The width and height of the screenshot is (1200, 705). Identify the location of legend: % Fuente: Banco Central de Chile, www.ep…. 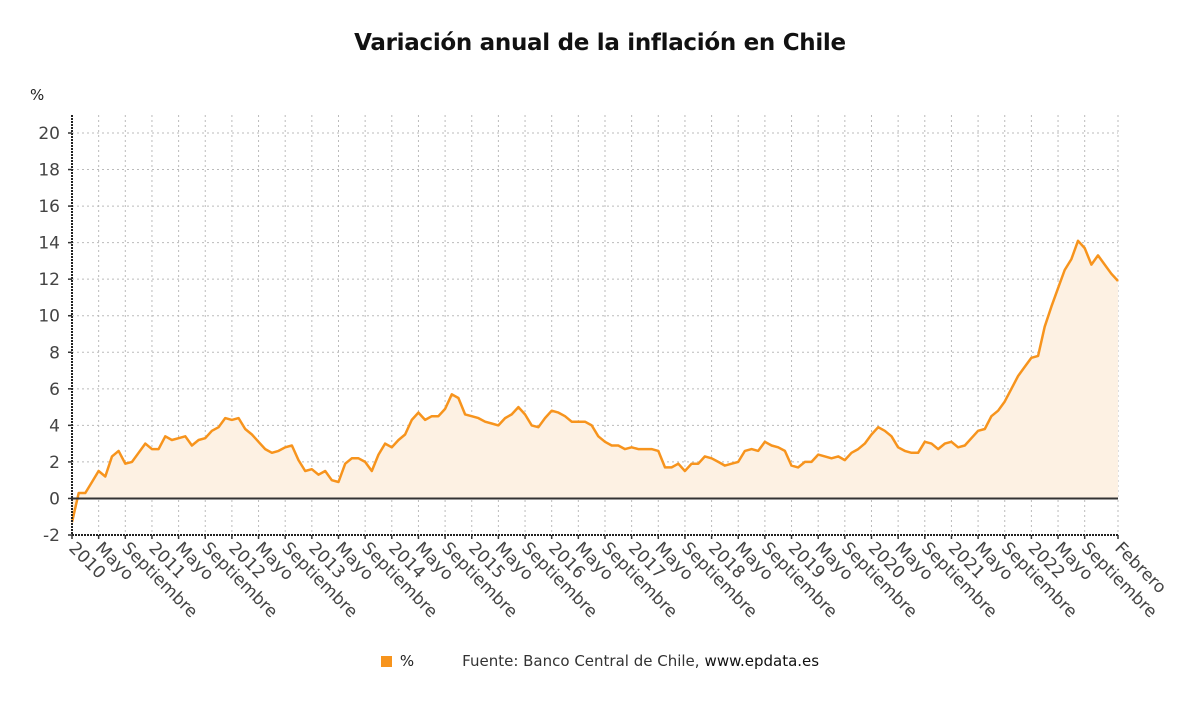
(600, 661).